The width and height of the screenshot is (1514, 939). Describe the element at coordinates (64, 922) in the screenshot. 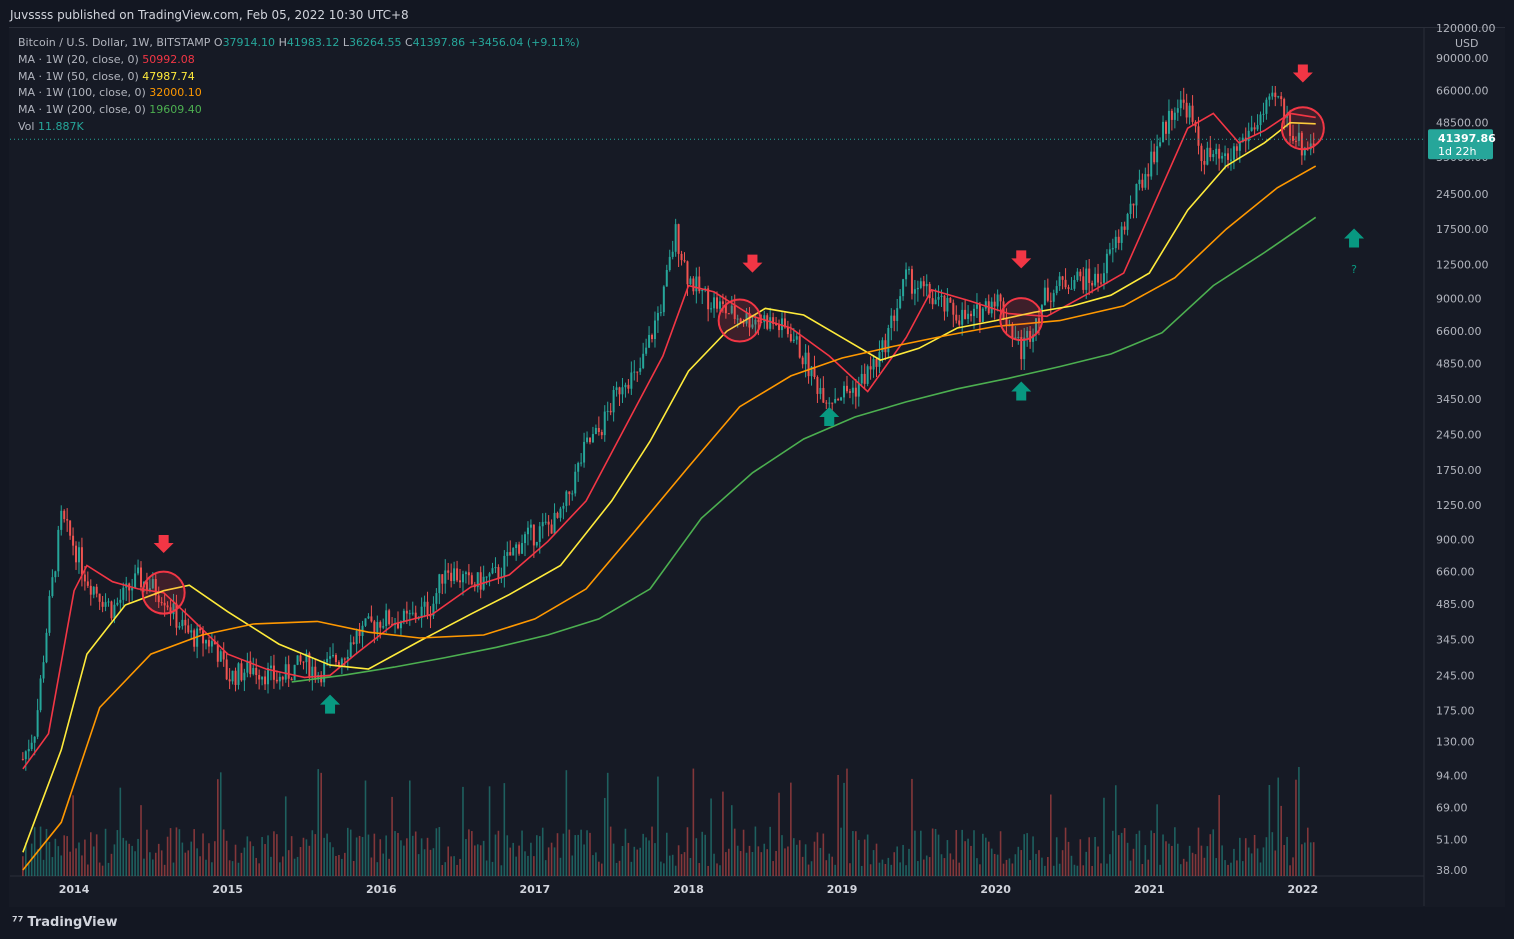

I see `tradingview-brand: ⁷⁷ TradingView` at that location.